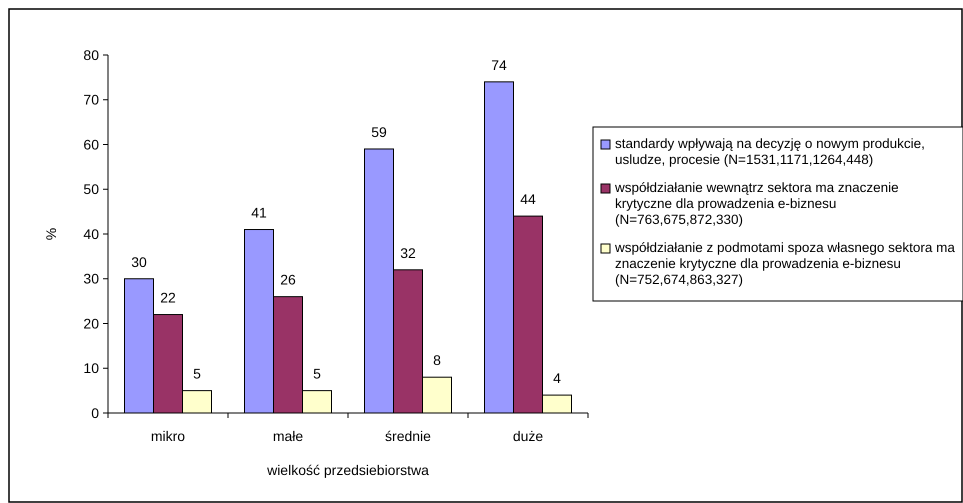  What do you see at coordinates (91, 368) in the screenshot?
I see `y-tick-label: 10` at bounding box center [91, 368].